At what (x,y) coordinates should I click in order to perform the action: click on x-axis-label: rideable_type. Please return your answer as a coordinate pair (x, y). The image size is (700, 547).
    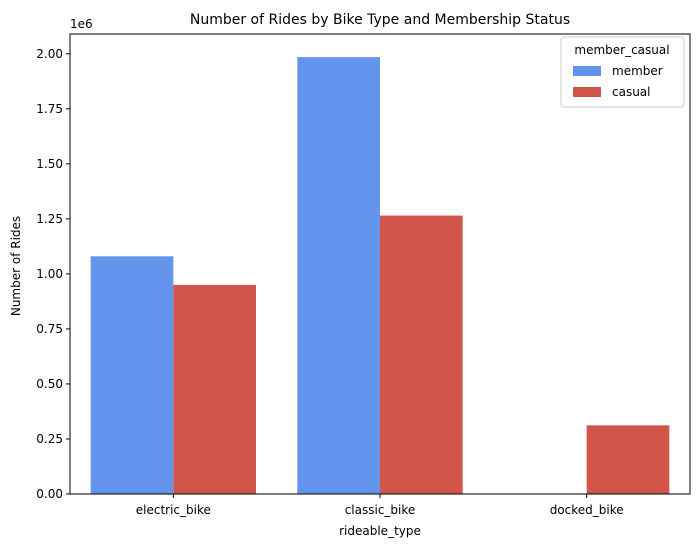
    Looking at the image, I should click on (380, 531).